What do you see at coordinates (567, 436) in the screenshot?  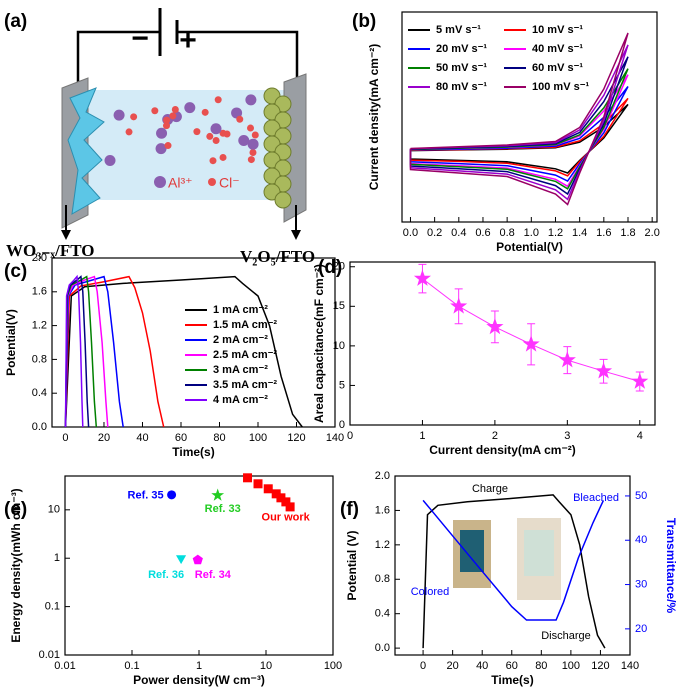 I see `x-tick-label: 3` at bounding box center [567, 436].